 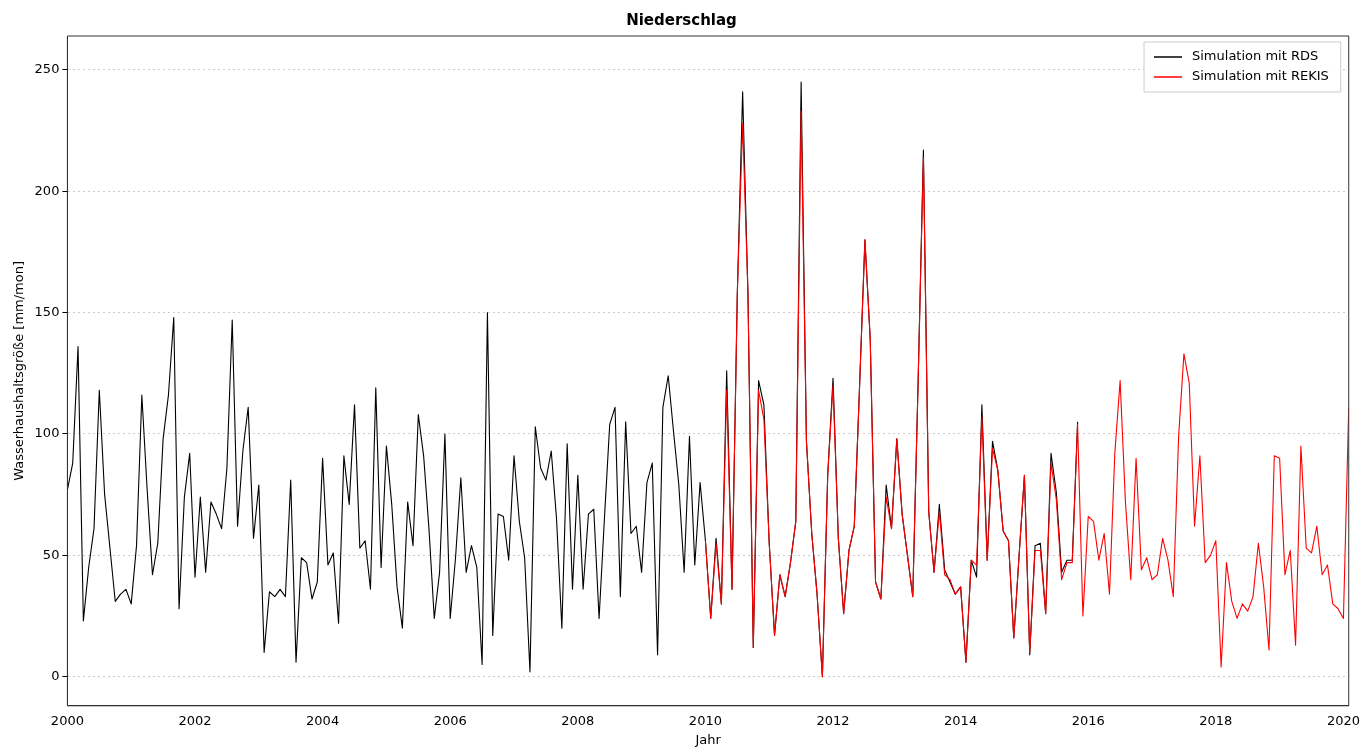 I want to click on x-tick-label: 2016, so click(x=1088, y=720).